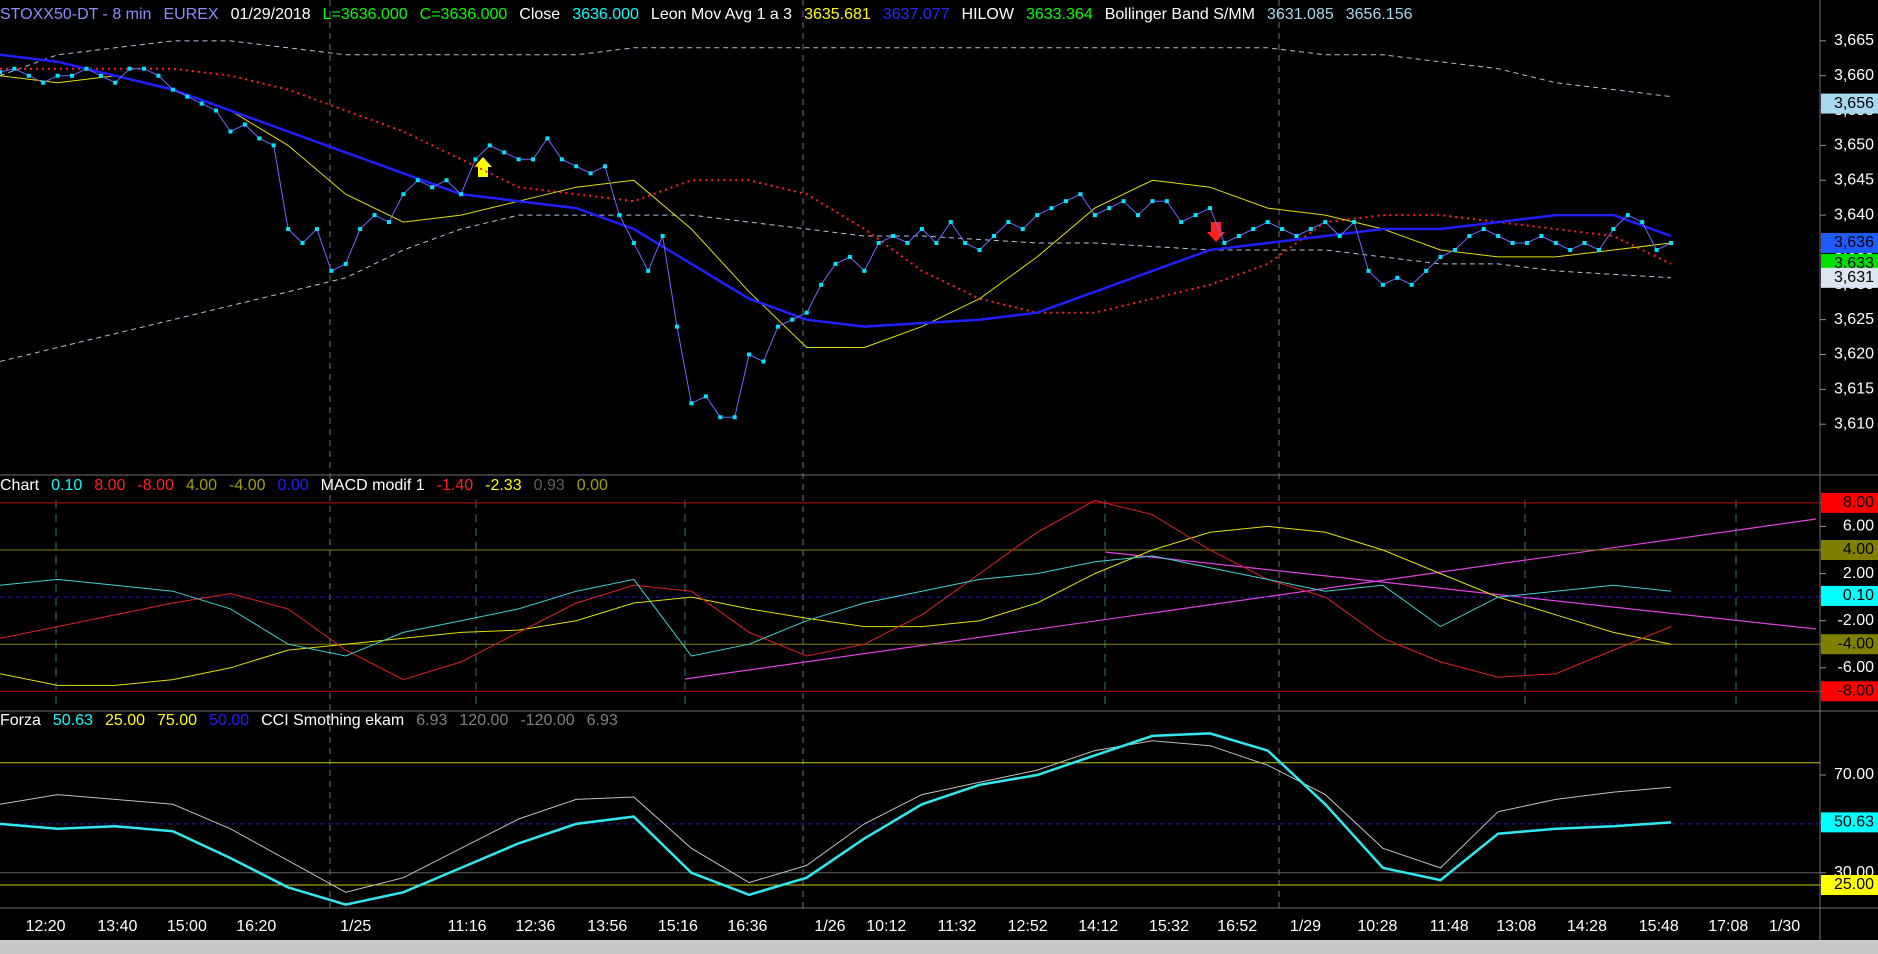 The image size is (1878, 954). Describe the element at coordinates (75, 14) in the screenshot. I see `legend-text: STOXX50-DT - 8 min` at that location.